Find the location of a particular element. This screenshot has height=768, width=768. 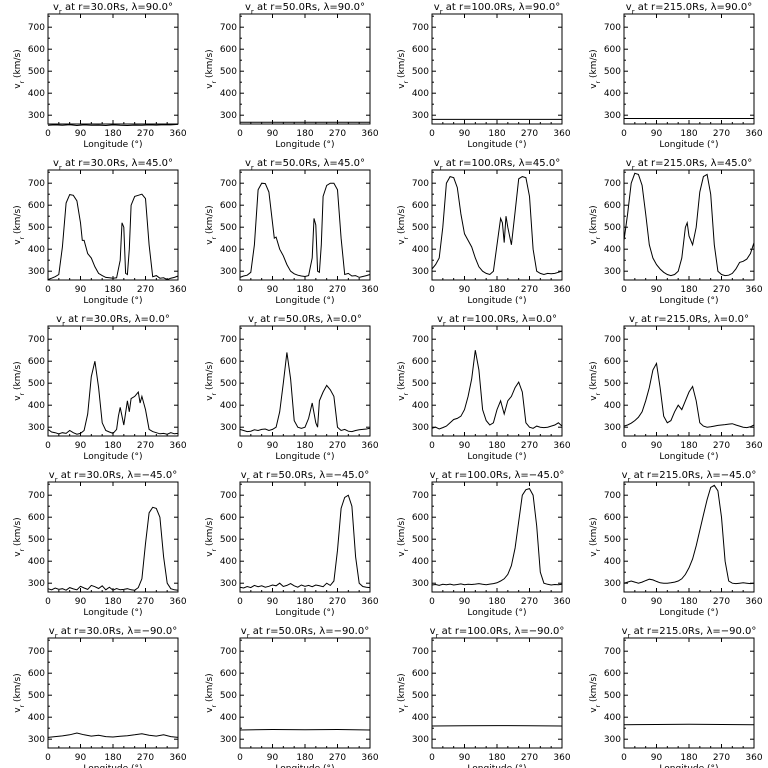

panel-title: vr at r=100.0Rs, λ=0.0° is located at coordinates (497, 321).